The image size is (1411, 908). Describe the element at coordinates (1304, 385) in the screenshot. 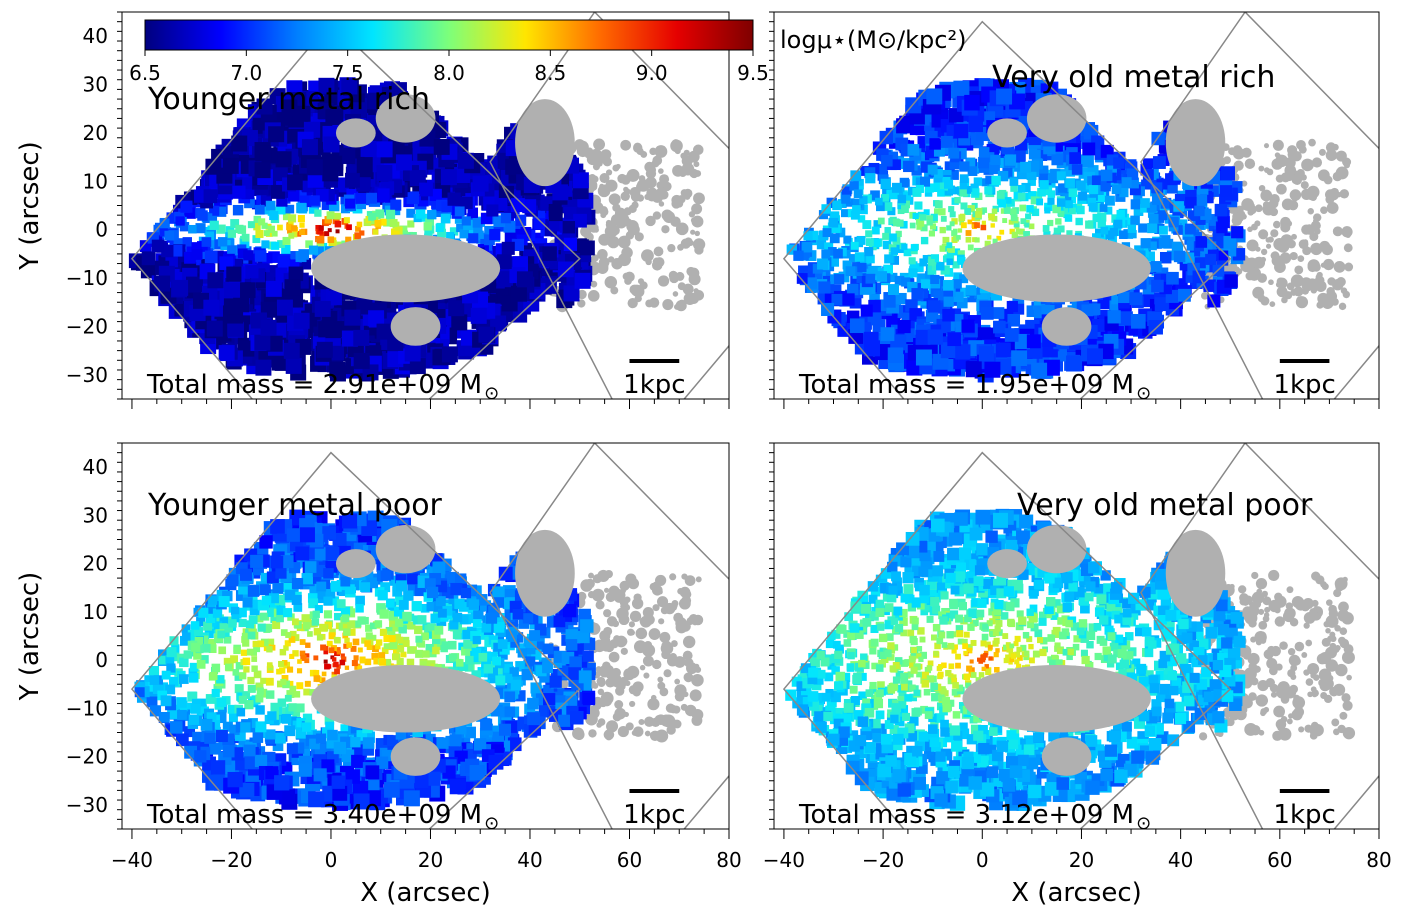

I see `scale-bar-label: 1kpc` at that location.